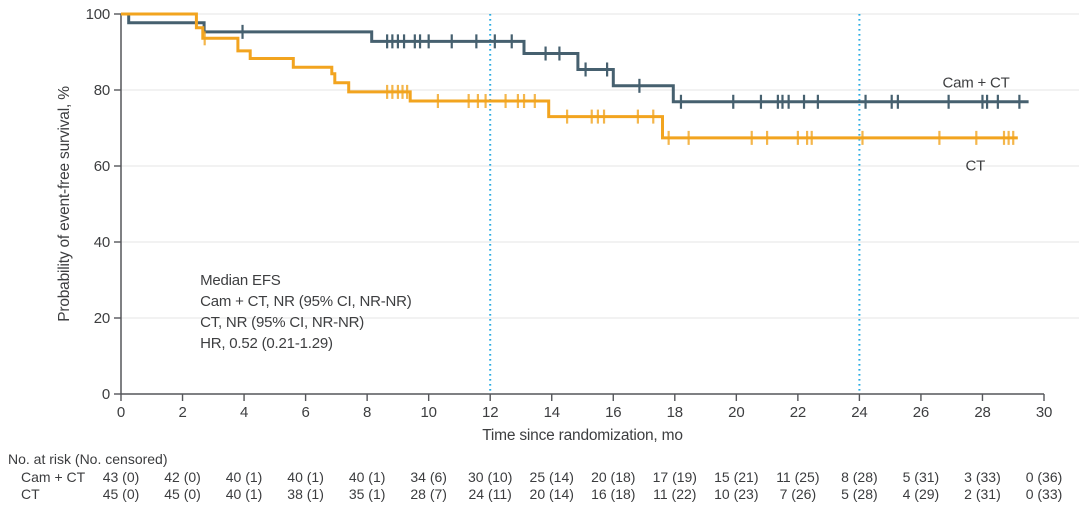 This screenshot has width=1080, height=519. What do you see at coordinates (282, 322) in the screenshot?
I see `annotation-line-3: CT, NR (95% CI, NR-NR)` at bounding box center [282, 322].